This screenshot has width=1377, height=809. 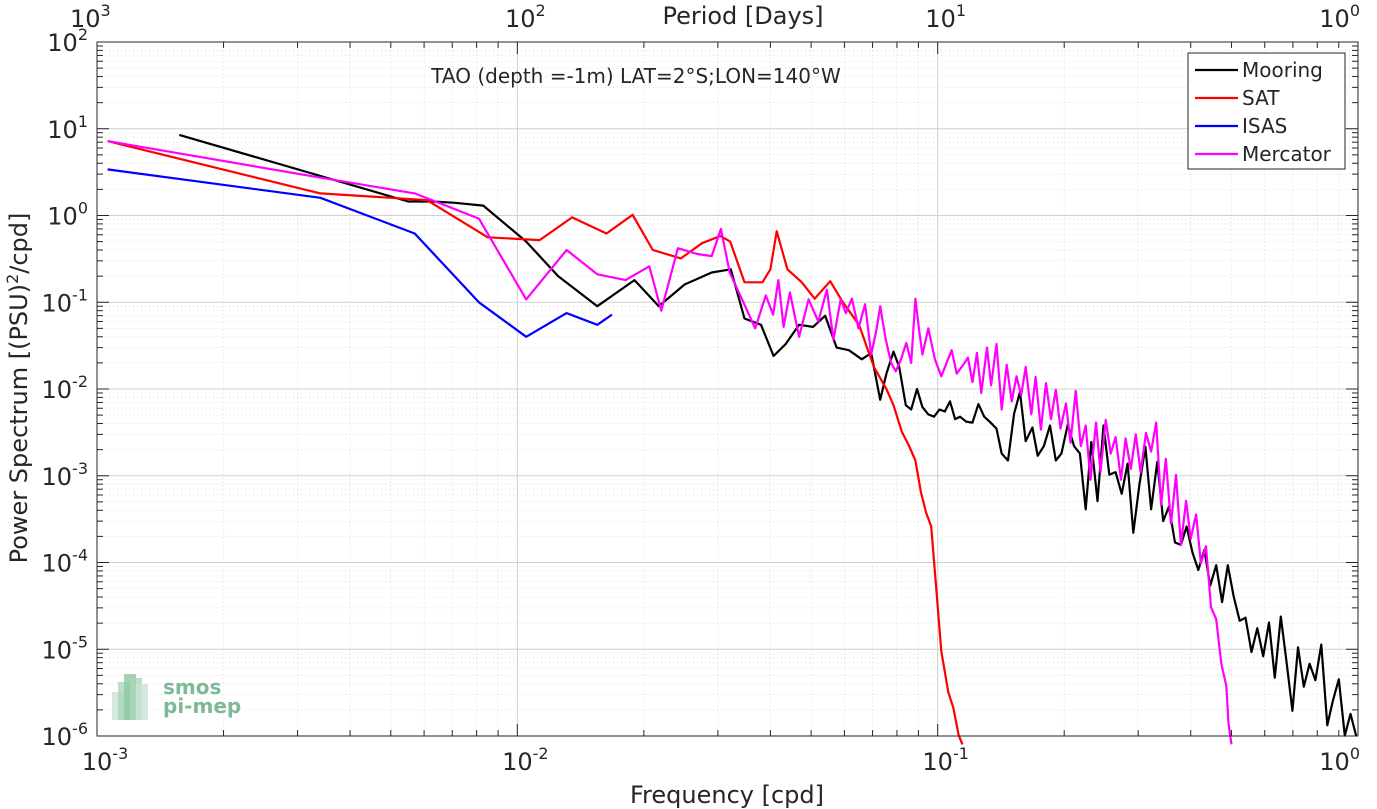 What do you see at coordinates (1282, 70) in the screenshot?
I see `legend-label-mooring: Mooring` at bounding box center [1282, 70].